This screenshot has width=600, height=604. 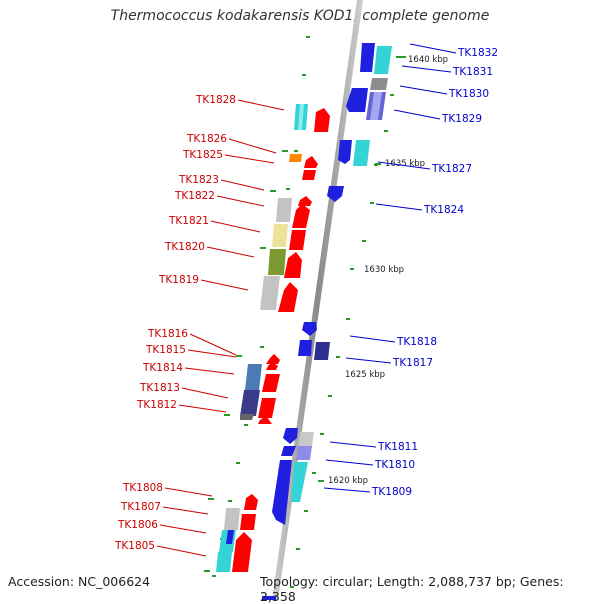 What do you see at coordinates (280, 235) in the screenshot?
I see `gene-tk1821-shape` at bounding box center [280, 235].